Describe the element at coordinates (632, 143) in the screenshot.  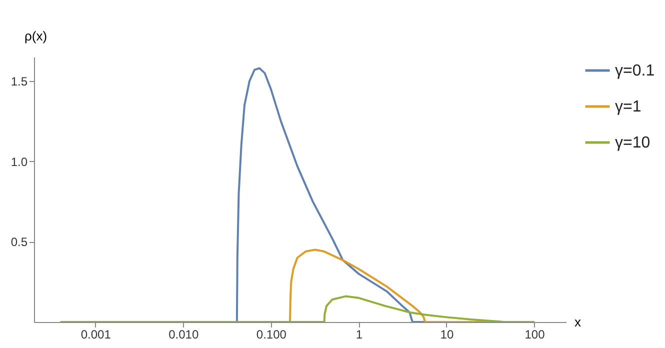
I see `legend-label: γ=10` at that location.